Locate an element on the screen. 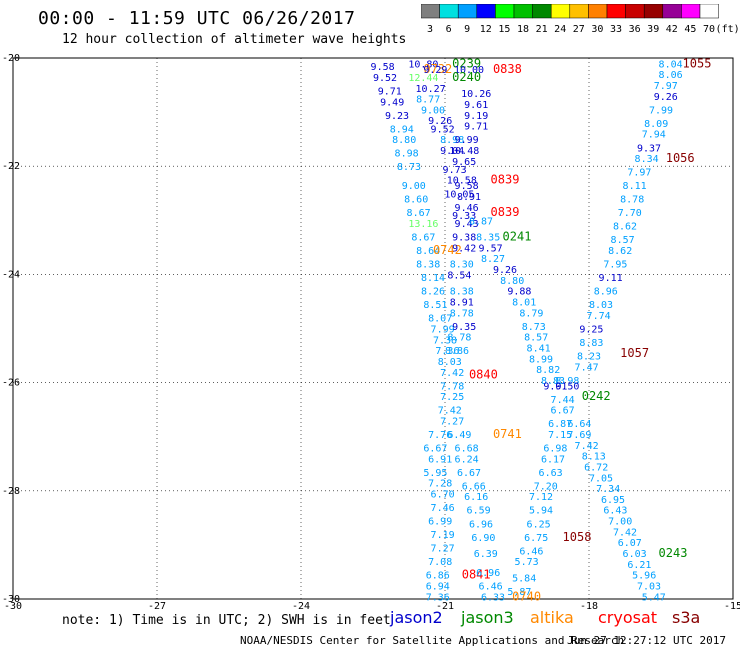 The width and height of the screenshot is (740, 650). wave-height-label: 8.27 is located at coordinates (493, 259).